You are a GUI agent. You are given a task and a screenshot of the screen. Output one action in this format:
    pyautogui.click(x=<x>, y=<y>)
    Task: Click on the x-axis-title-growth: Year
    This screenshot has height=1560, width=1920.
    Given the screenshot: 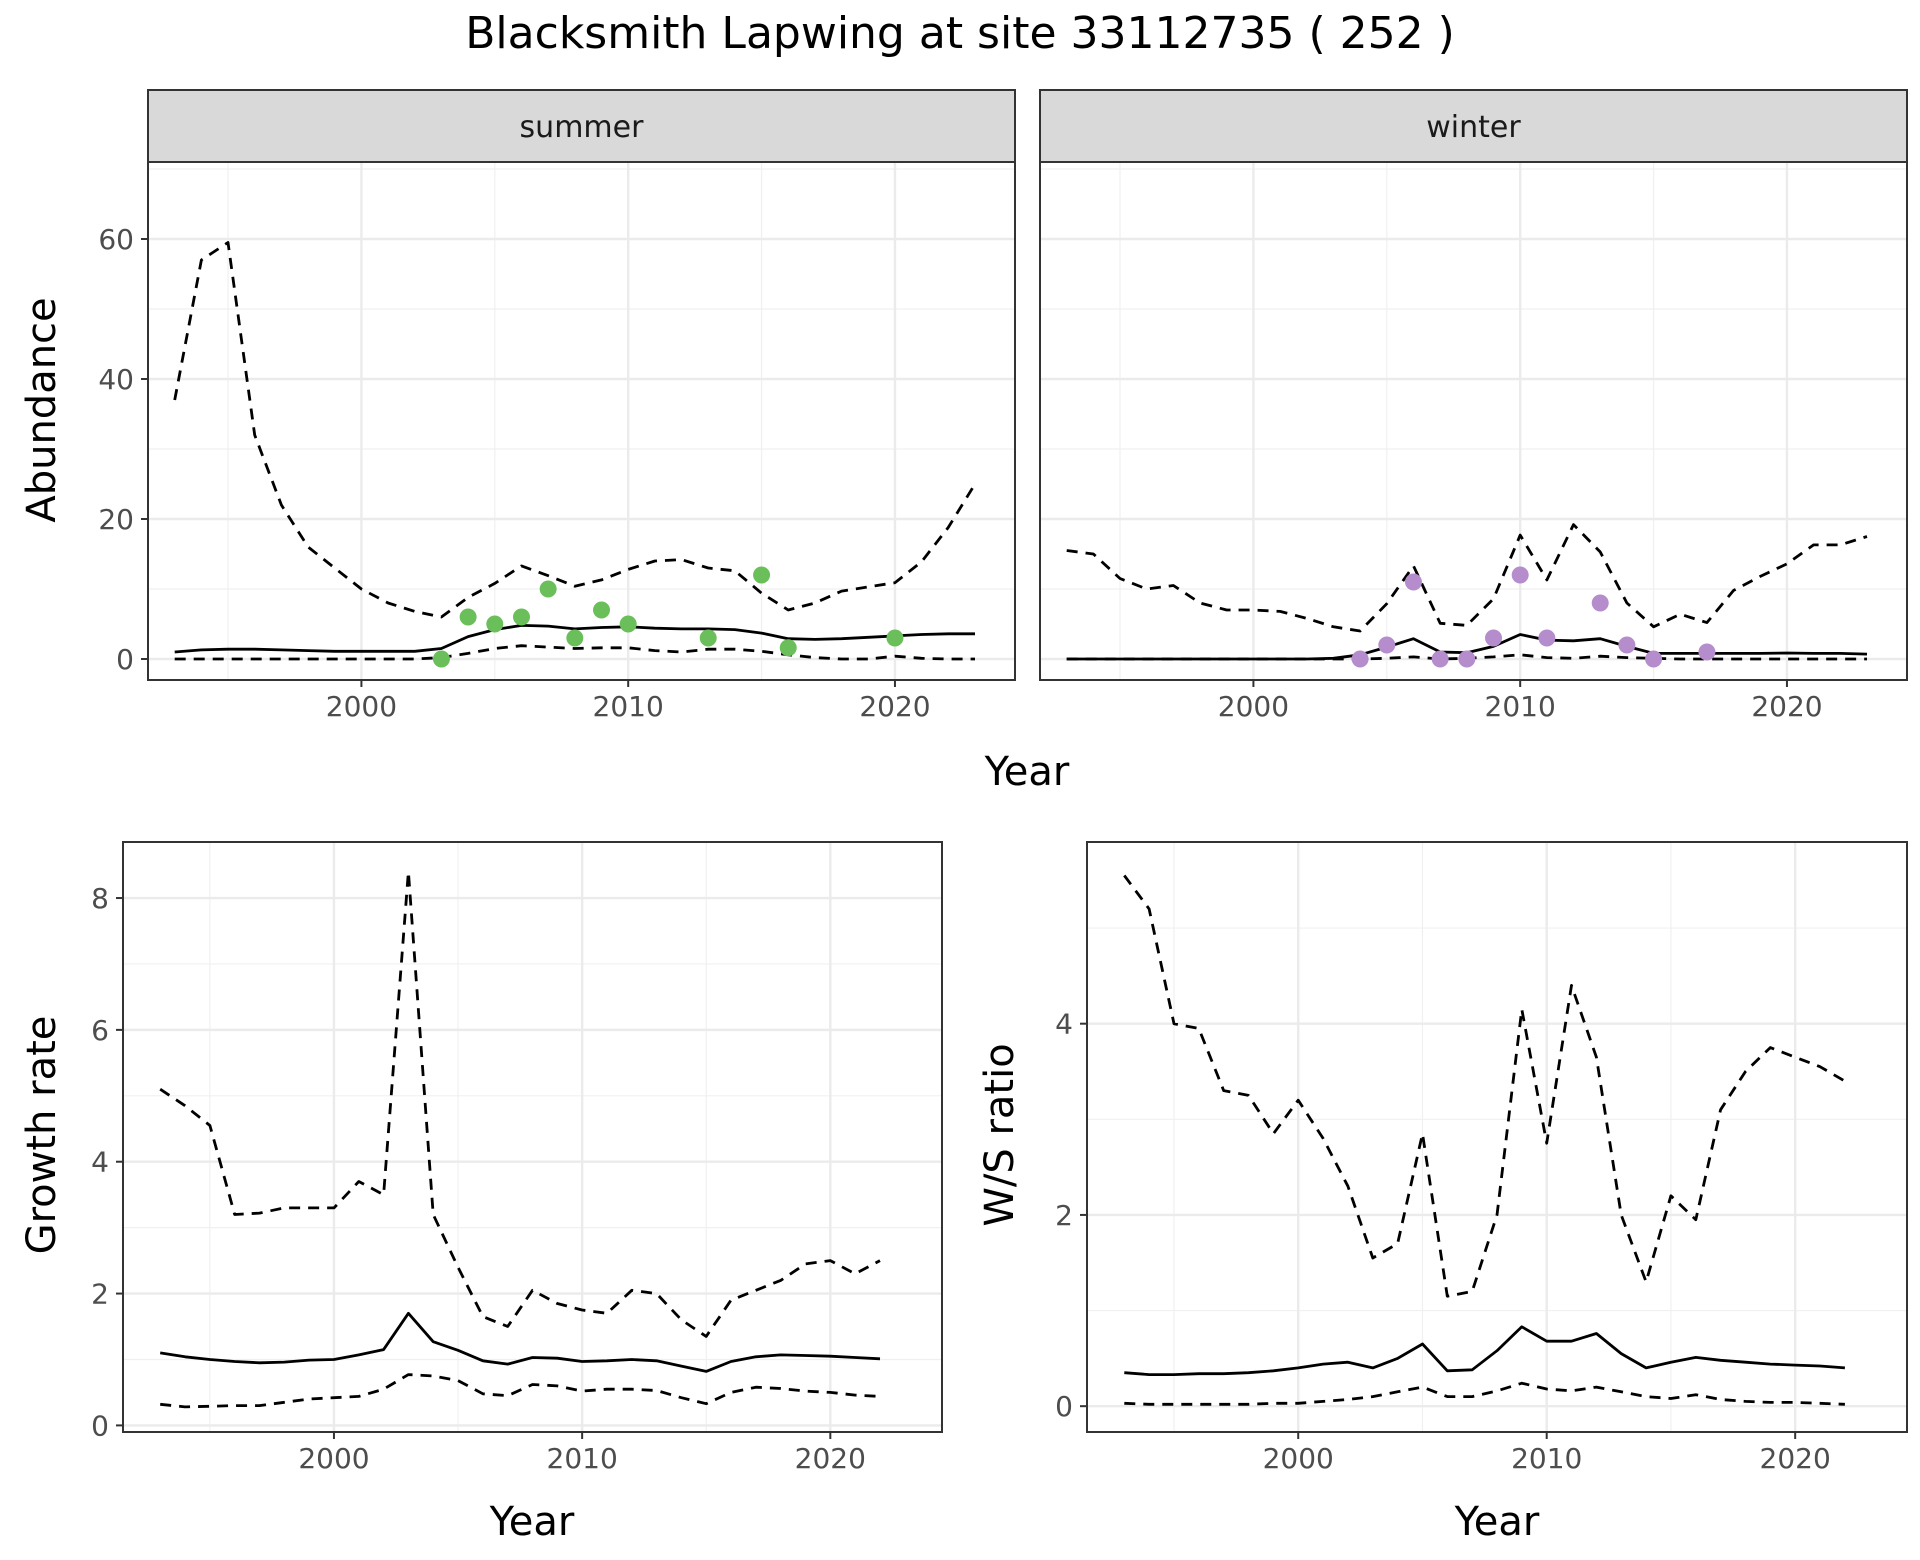 What is the action you would take?
    pyautogui.click(x=532, y=1522)
    